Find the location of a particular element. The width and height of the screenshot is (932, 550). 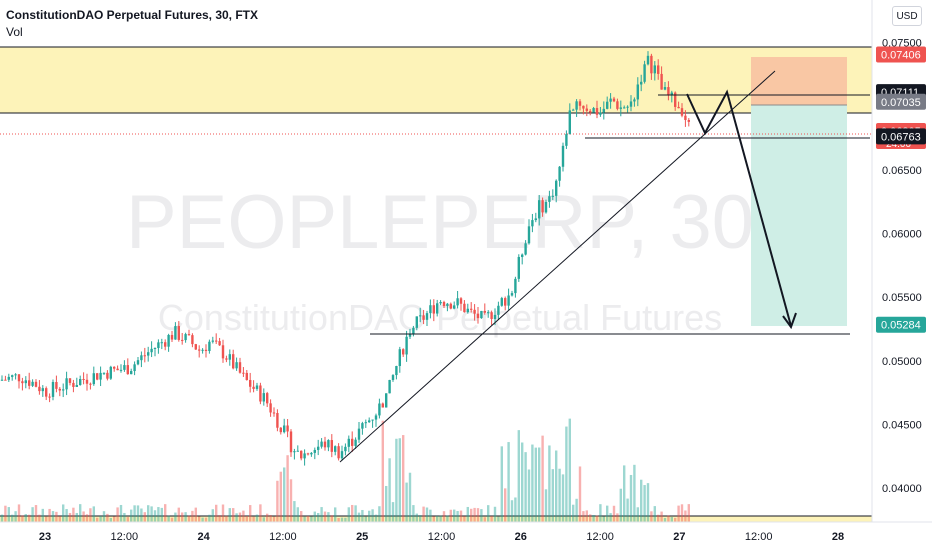

currency-button: USD is located at coordinates (907, 16).